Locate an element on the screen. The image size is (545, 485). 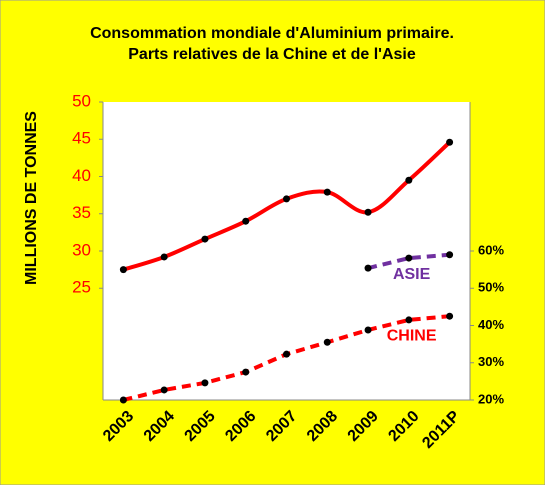
series-label: CHINE is located at coordinates (412, 335).